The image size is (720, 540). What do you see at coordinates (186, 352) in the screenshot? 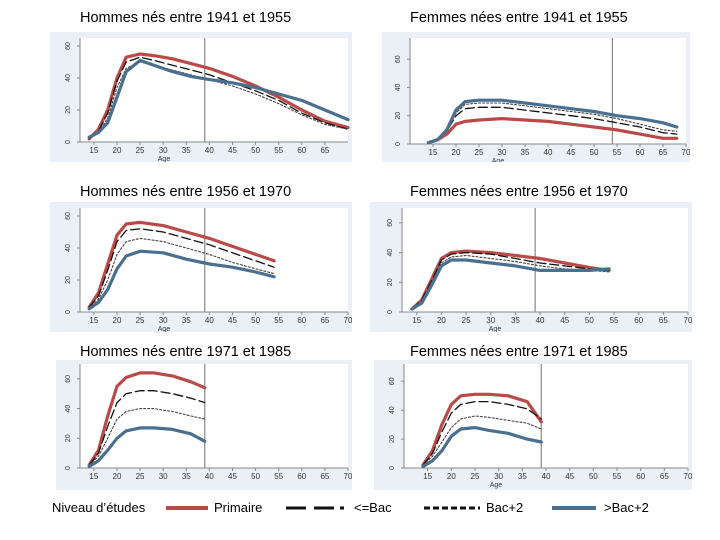
I see `panel-title-hommes-1971-1985: Hommes nés entre 1971 et 1985` at bounding box center [186, 352].